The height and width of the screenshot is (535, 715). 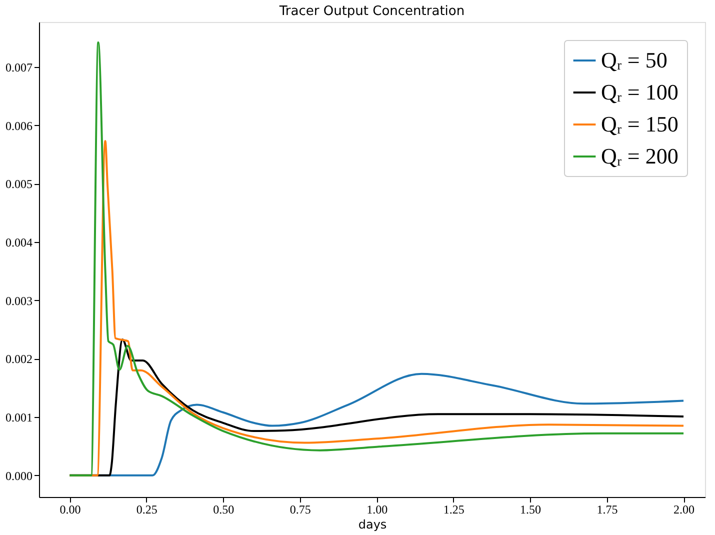 I want to click on y-tick-label: 0.002, so click(x=19, y=359).